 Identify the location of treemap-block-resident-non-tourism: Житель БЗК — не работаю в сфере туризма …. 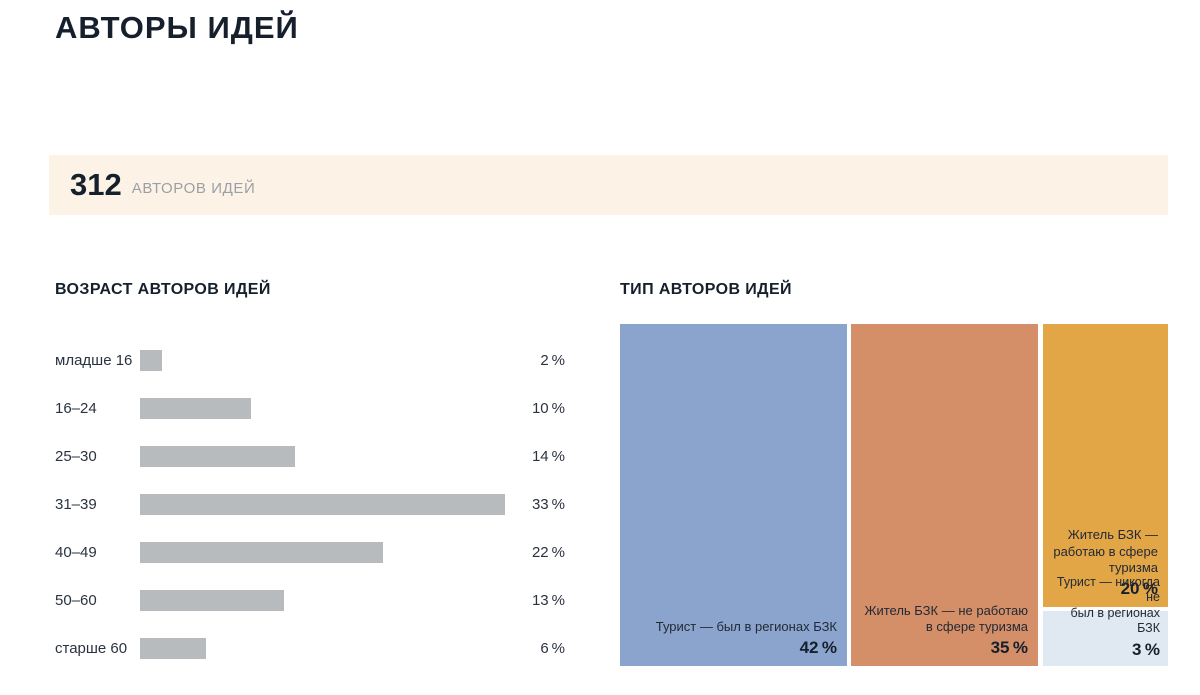
(944, 495).